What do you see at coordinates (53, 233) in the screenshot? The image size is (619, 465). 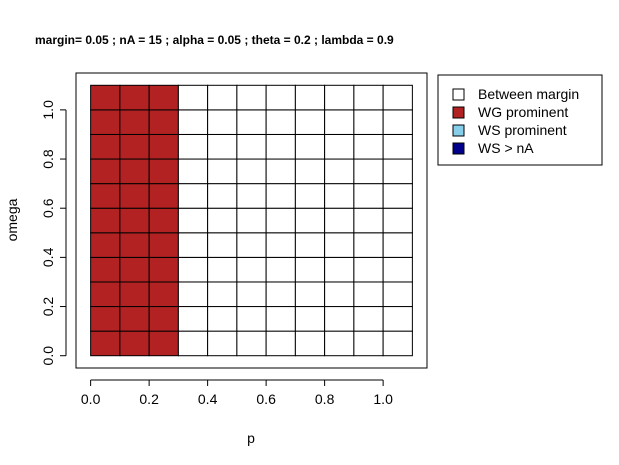 I see `y-axis: 0.0 0.2 0.4 0.6 0.8 1.0` at bounding box center [53, 233].